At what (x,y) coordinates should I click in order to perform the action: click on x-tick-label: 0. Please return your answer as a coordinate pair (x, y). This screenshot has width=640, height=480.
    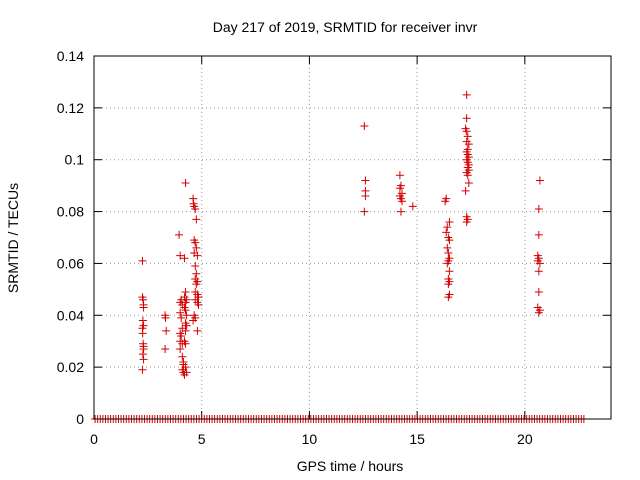
    Looking at the image, I should click on (94, 439).